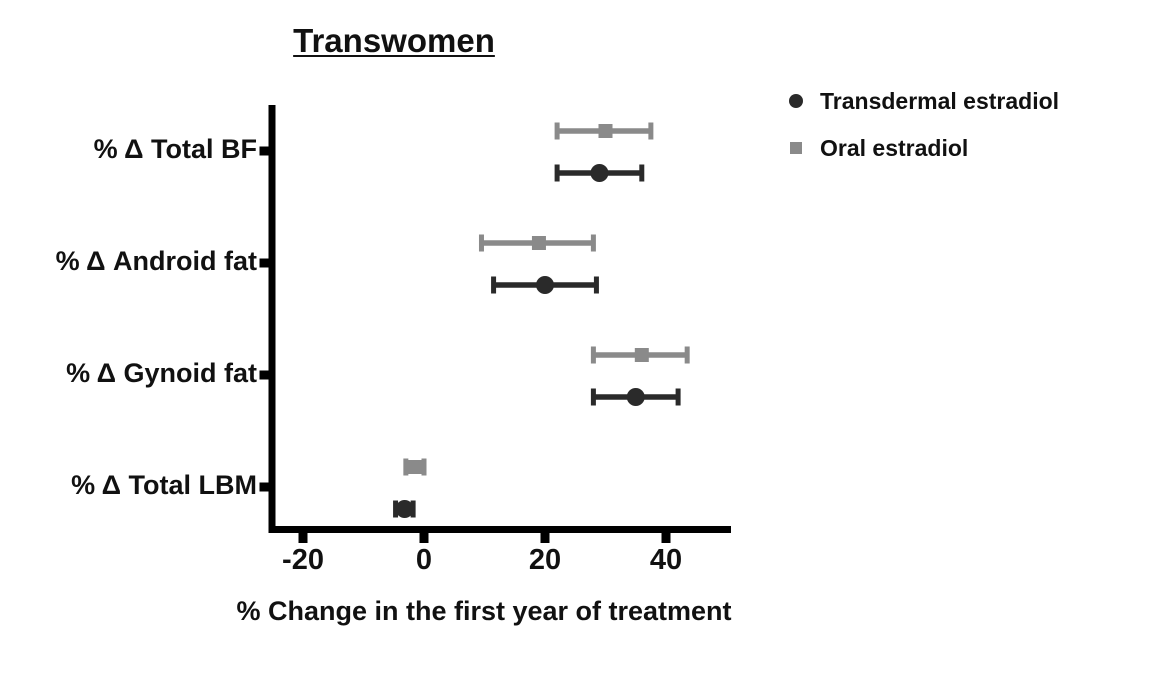 This screenshot has width=1153, height=680. What do you see at coordinates (940, 100) in the screenshot?
I see `legend-label-transdermal: Transdermal estradiol` at bounding box center [940, 100].